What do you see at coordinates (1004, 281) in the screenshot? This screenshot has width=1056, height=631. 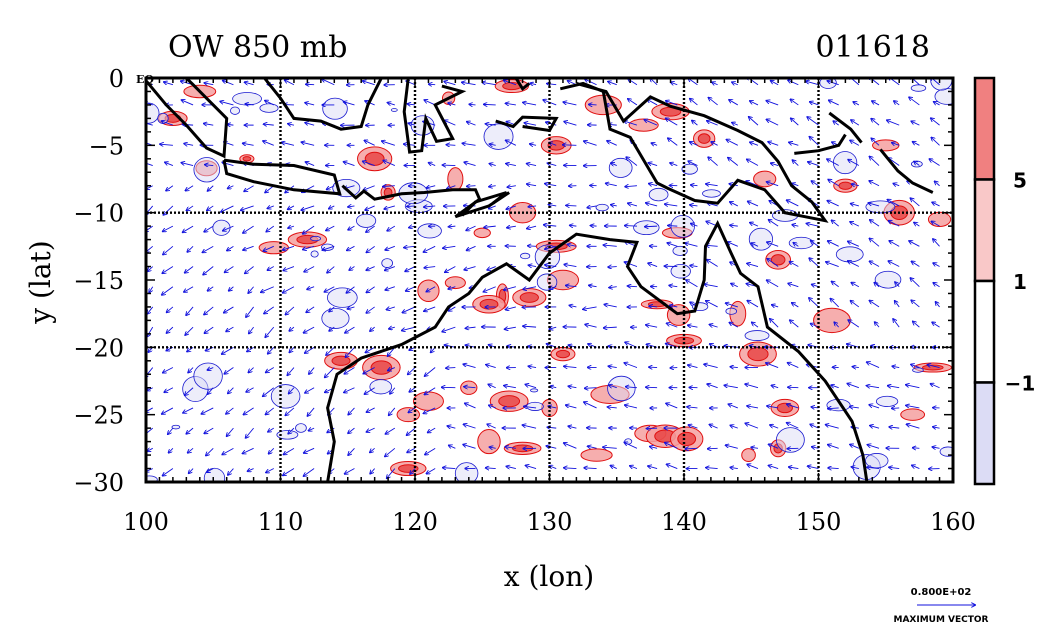 I see `colorbar: 5 1 −1` at bounding box center [1004, 281].